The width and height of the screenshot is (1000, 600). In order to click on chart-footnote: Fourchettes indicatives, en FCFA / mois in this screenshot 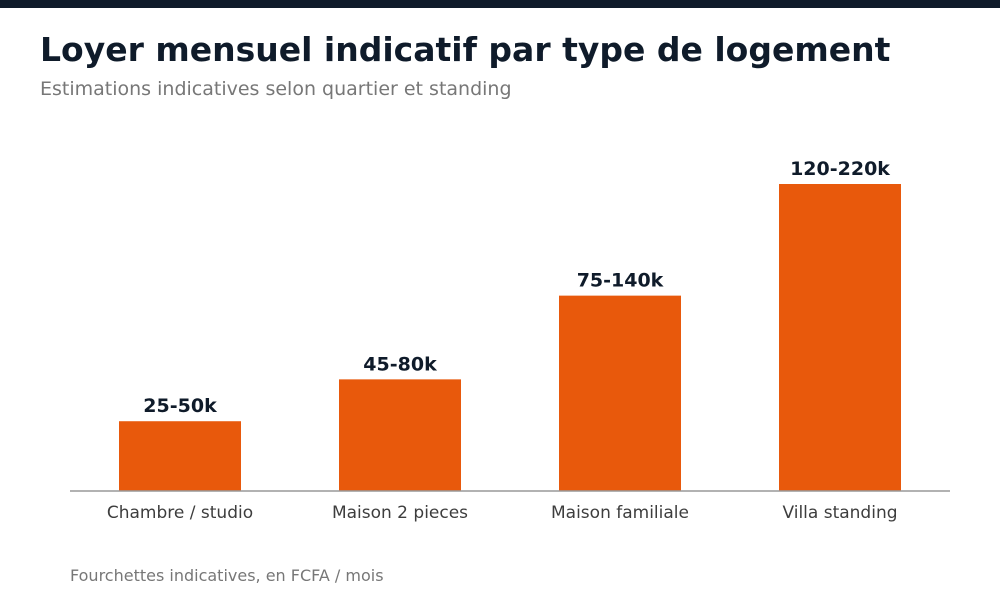, I will do `click(227, 575)`.